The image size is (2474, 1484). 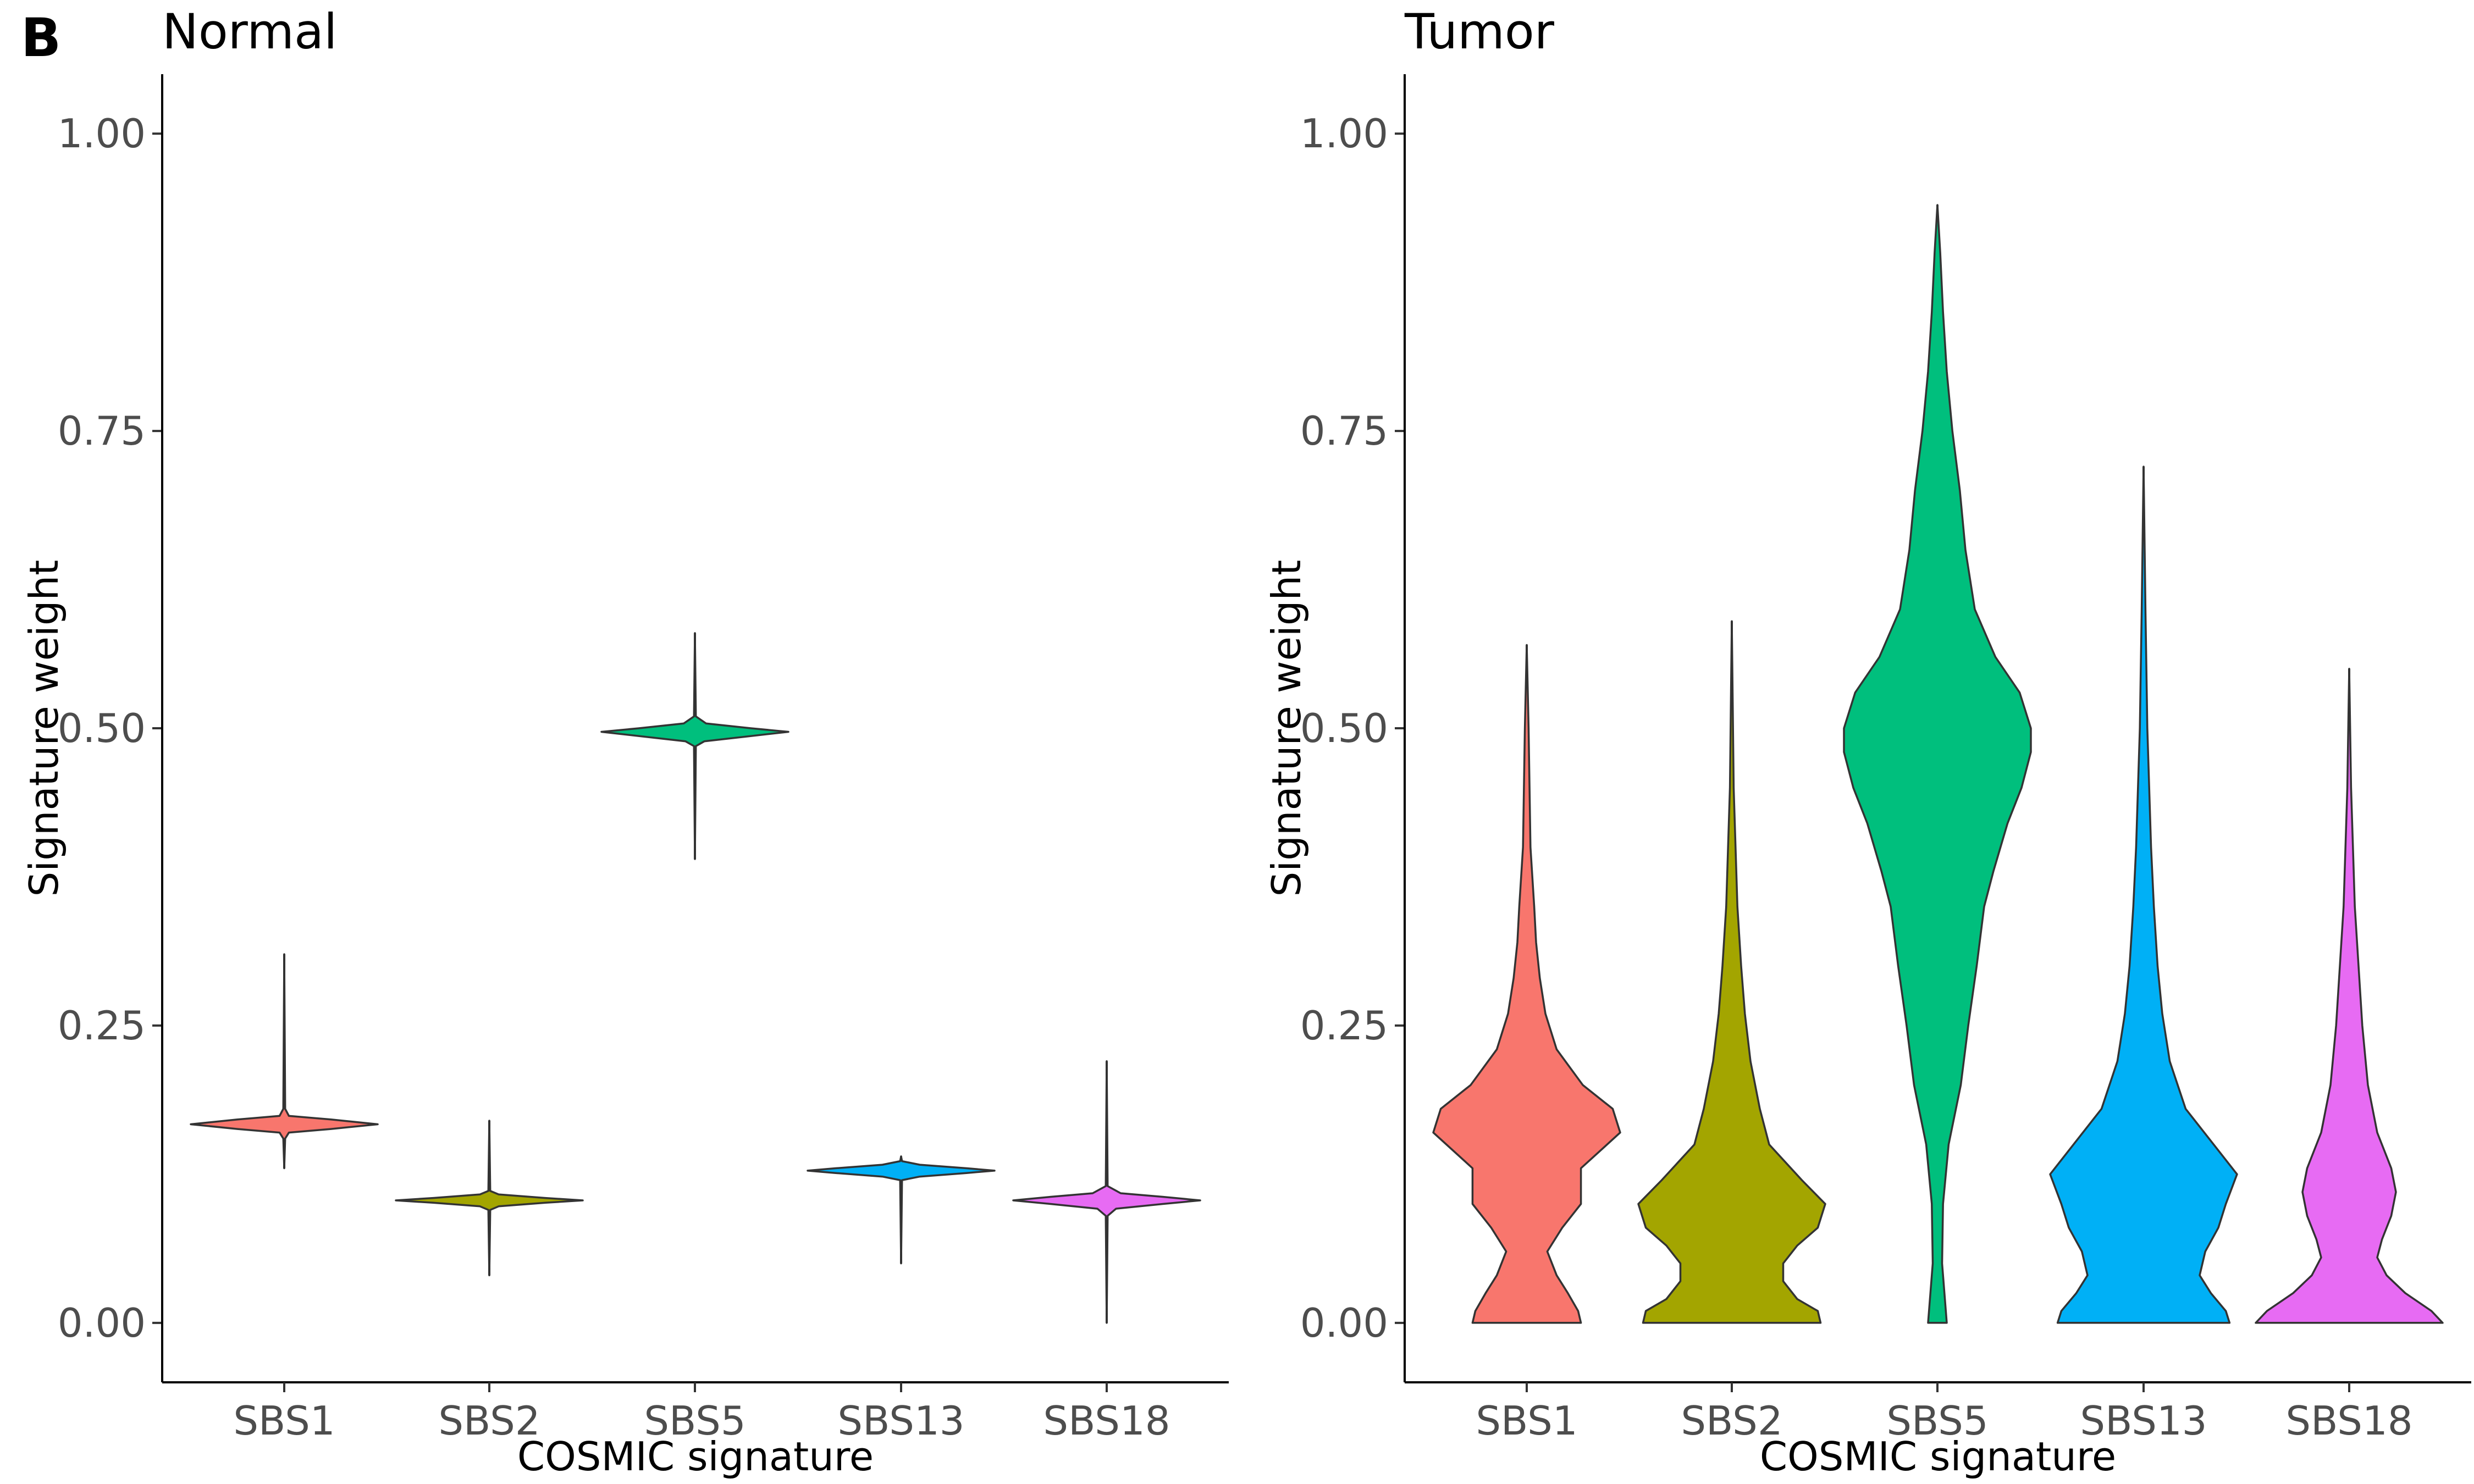 What do you see at coordinates (1480, 31) in the screenshot?
I see `chart-title: Tumor` at bounding box center [1480, 31].